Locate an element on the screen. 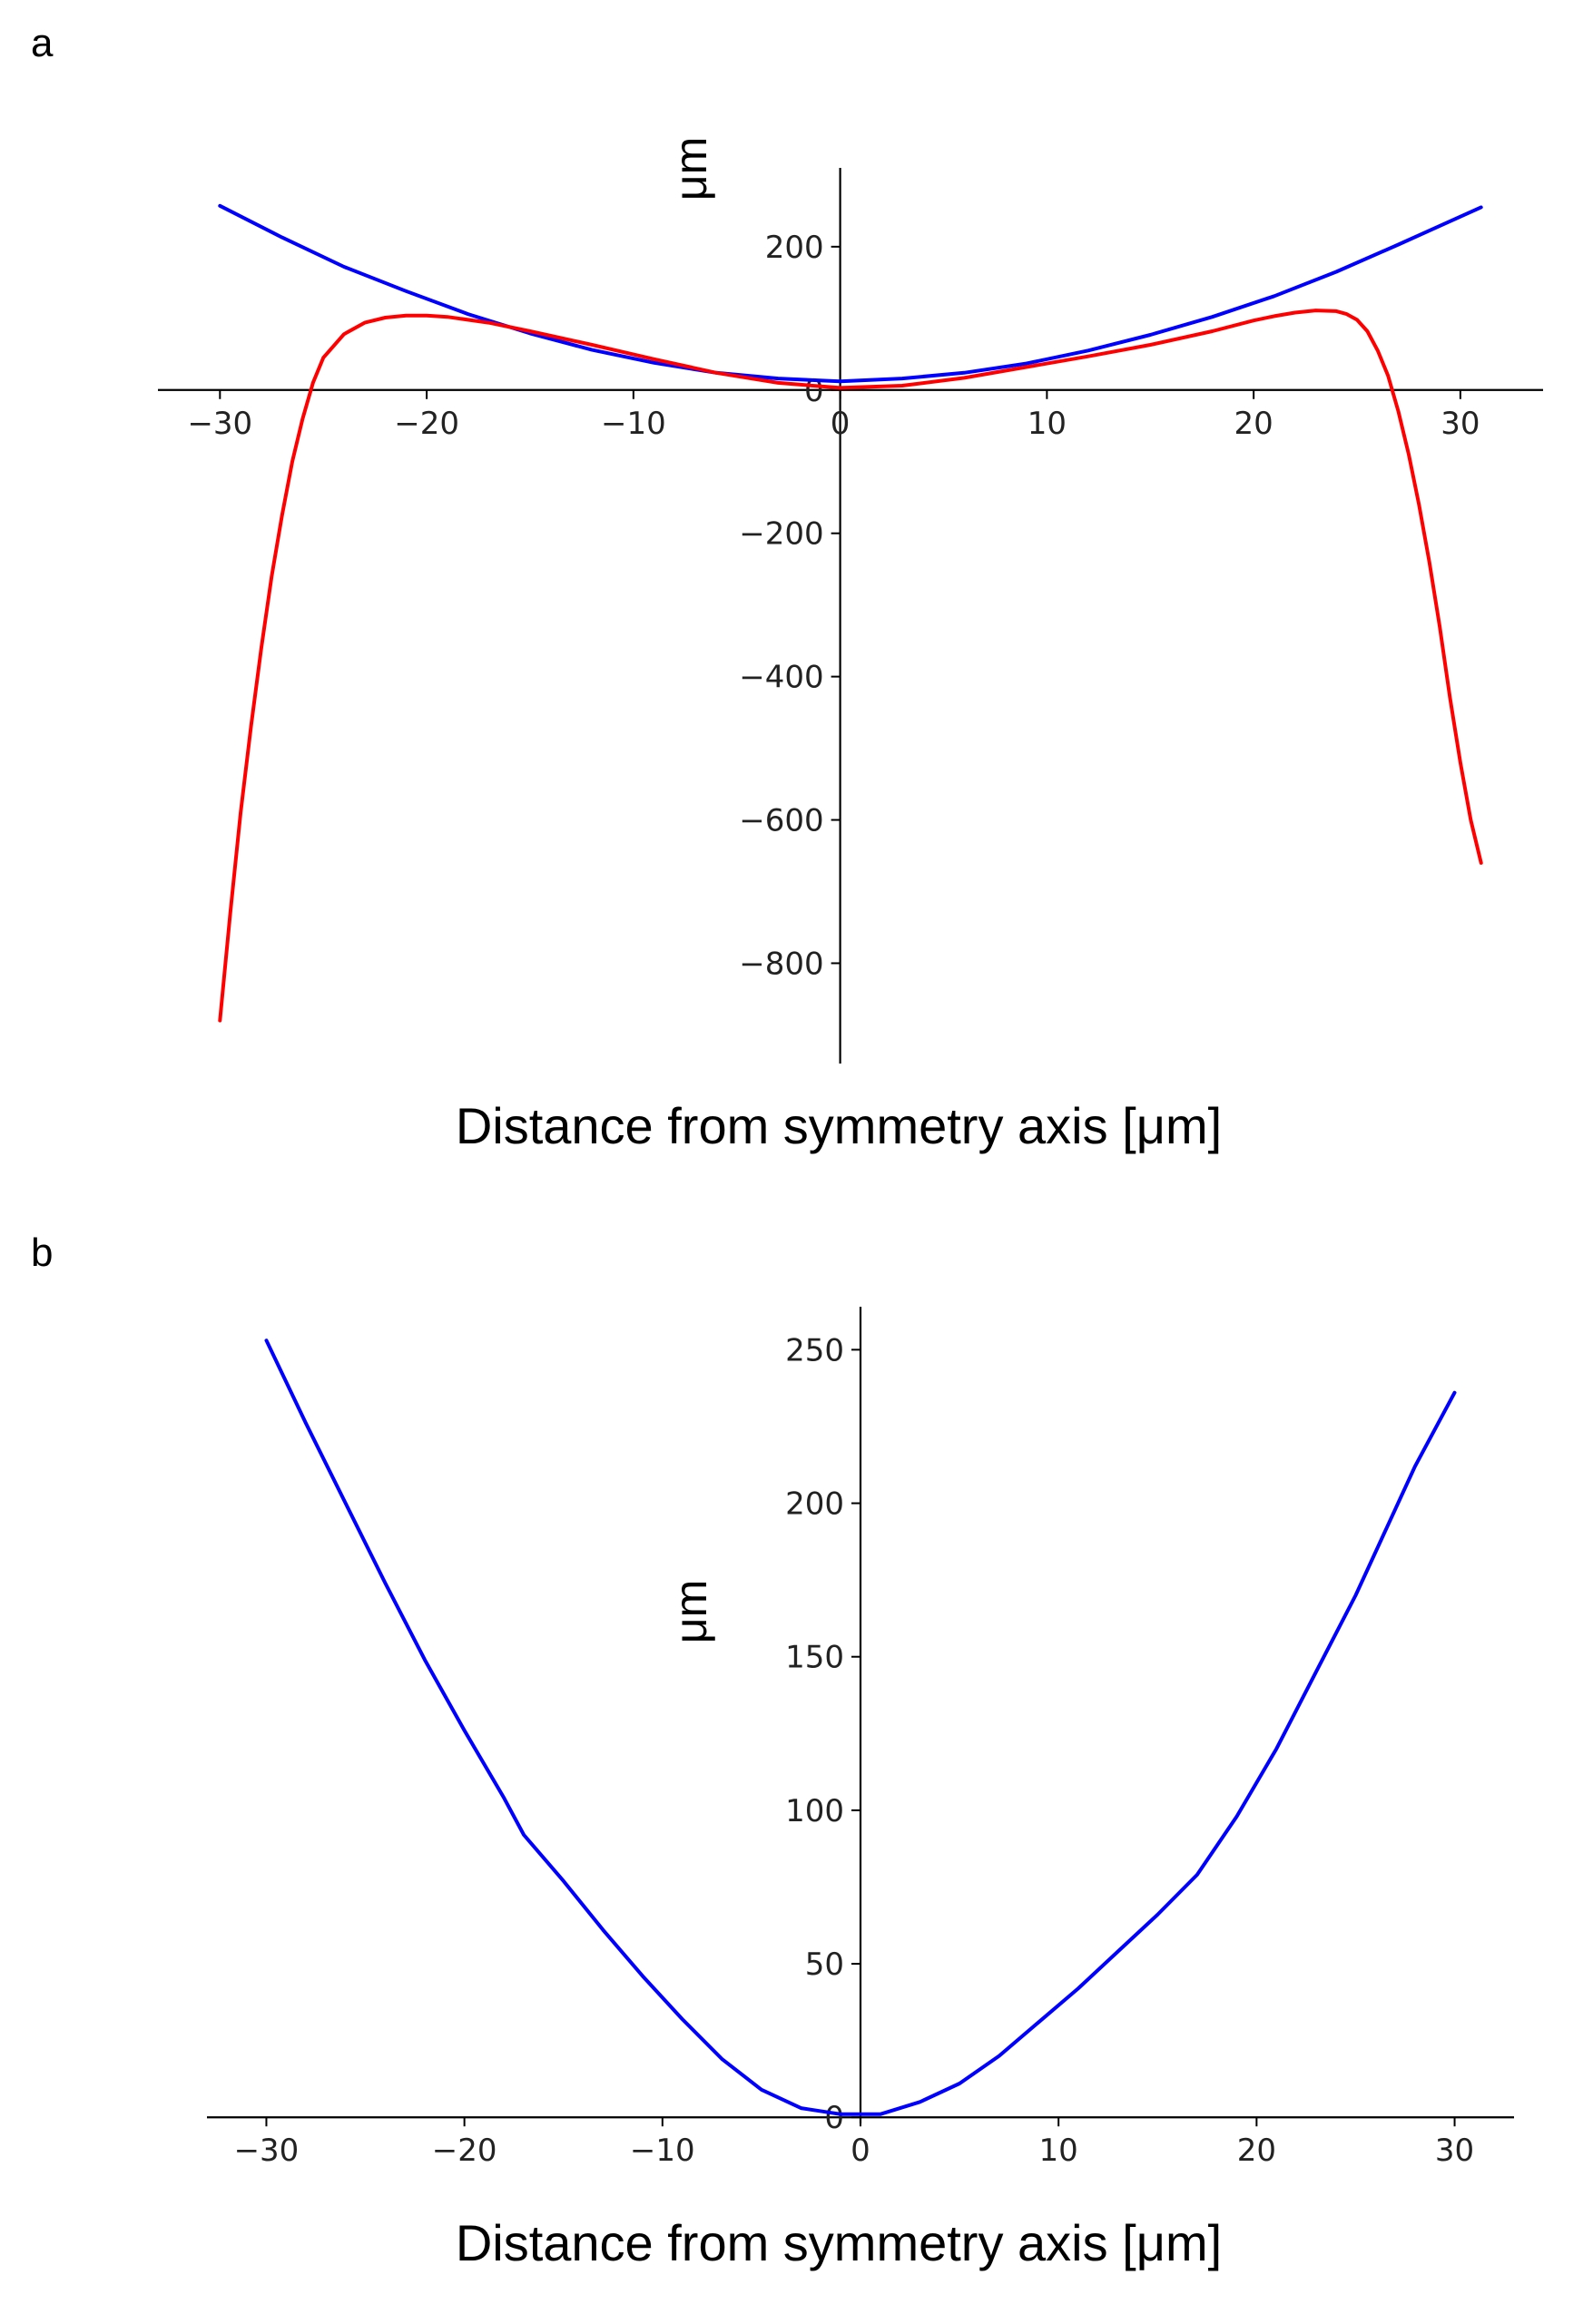 The image size is (1593, 2324). chart-b-ylabel: μm is located at coordinates (690, 1611).